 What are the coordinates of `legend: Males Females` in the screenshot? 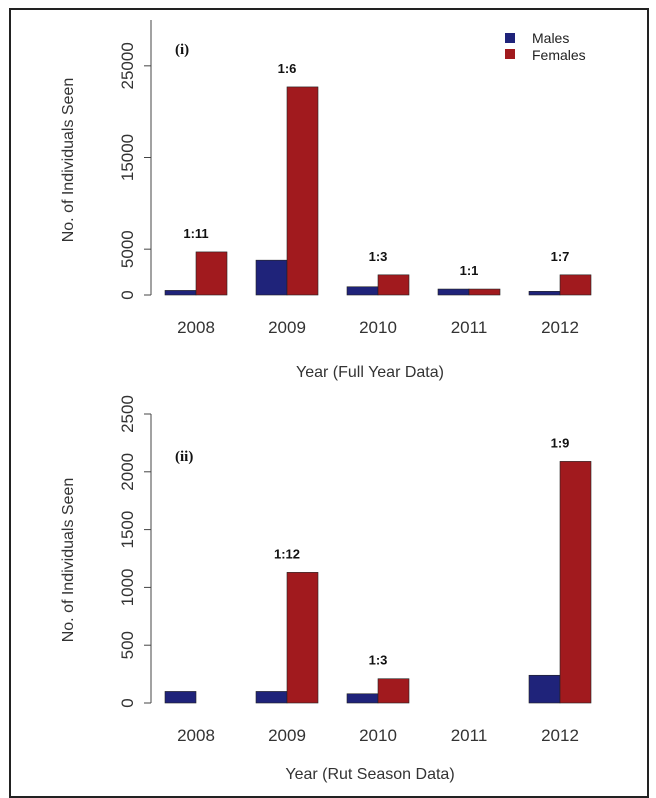 It's located at (545, 46).